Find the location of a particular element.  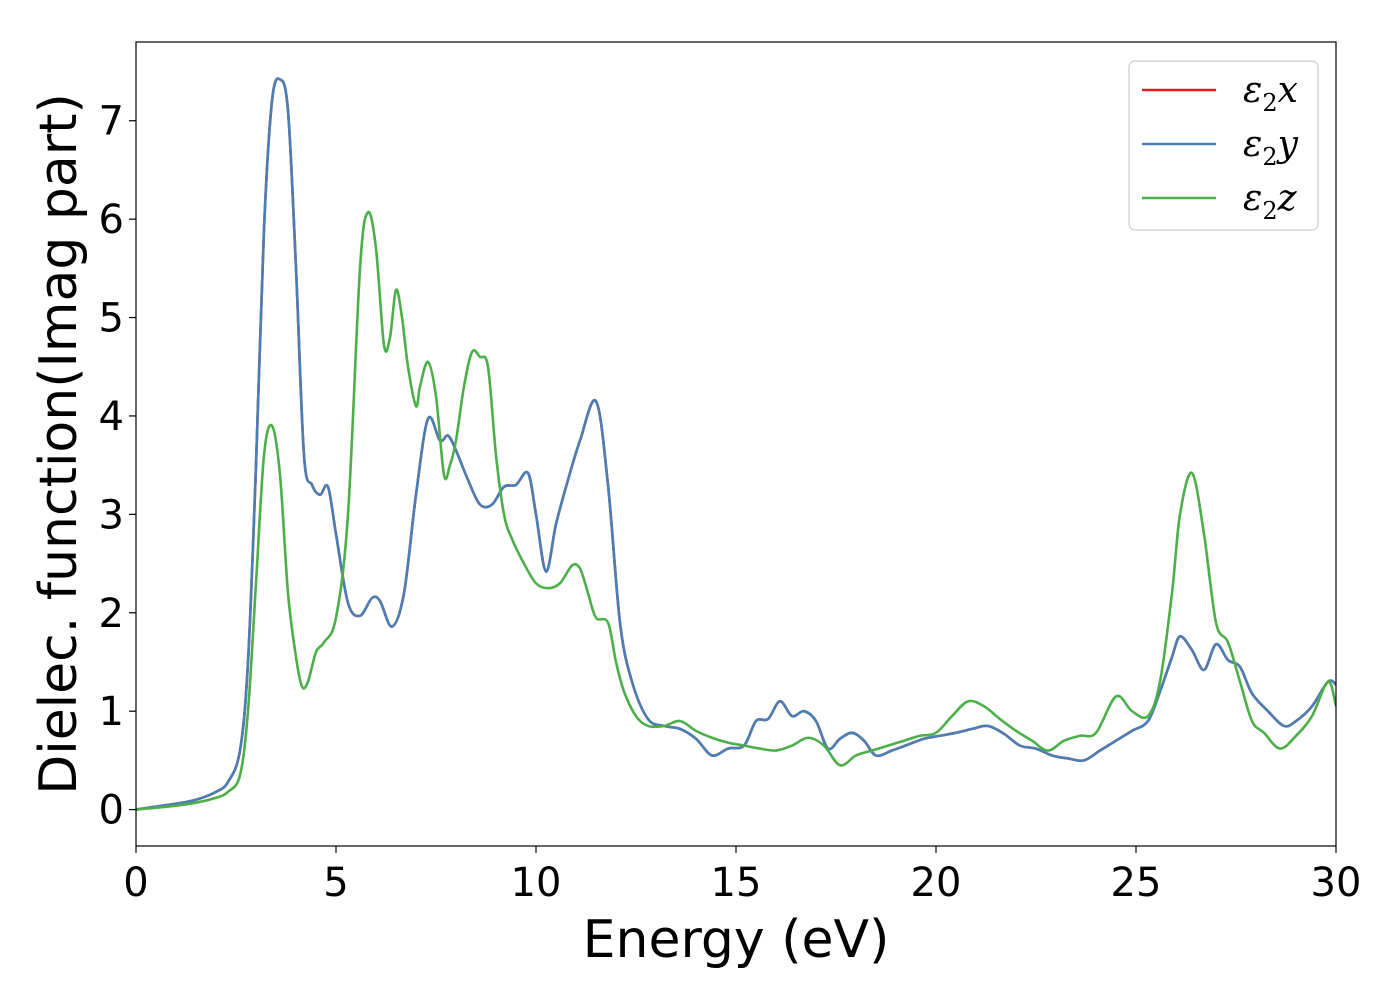

y-tick-label: 0 is located at coordinates (111, 811).